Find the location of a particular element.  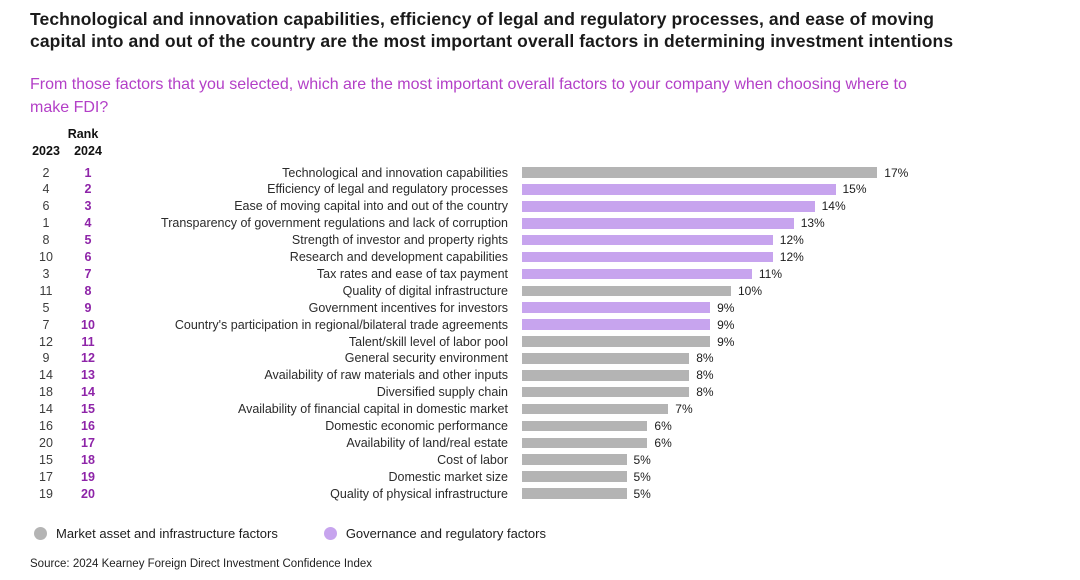

chart-row: 19 20 Quality of physical infrastructure 5% is located at coordinates (554, 493).